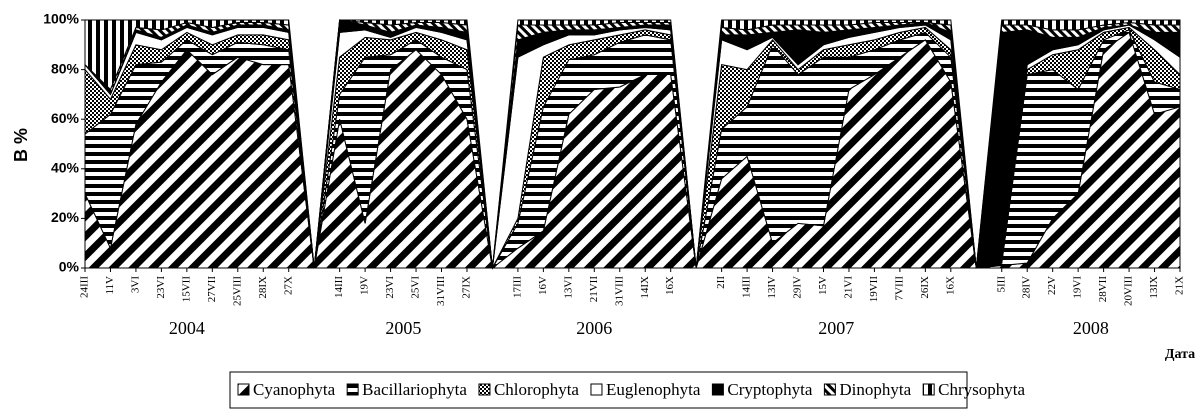 This screenshot has height=419, width=1203. What do you see at coordinates (848, 287) in the screenshot?
I see `x-tick-label: 21VI` at bounding box center [848, 287].